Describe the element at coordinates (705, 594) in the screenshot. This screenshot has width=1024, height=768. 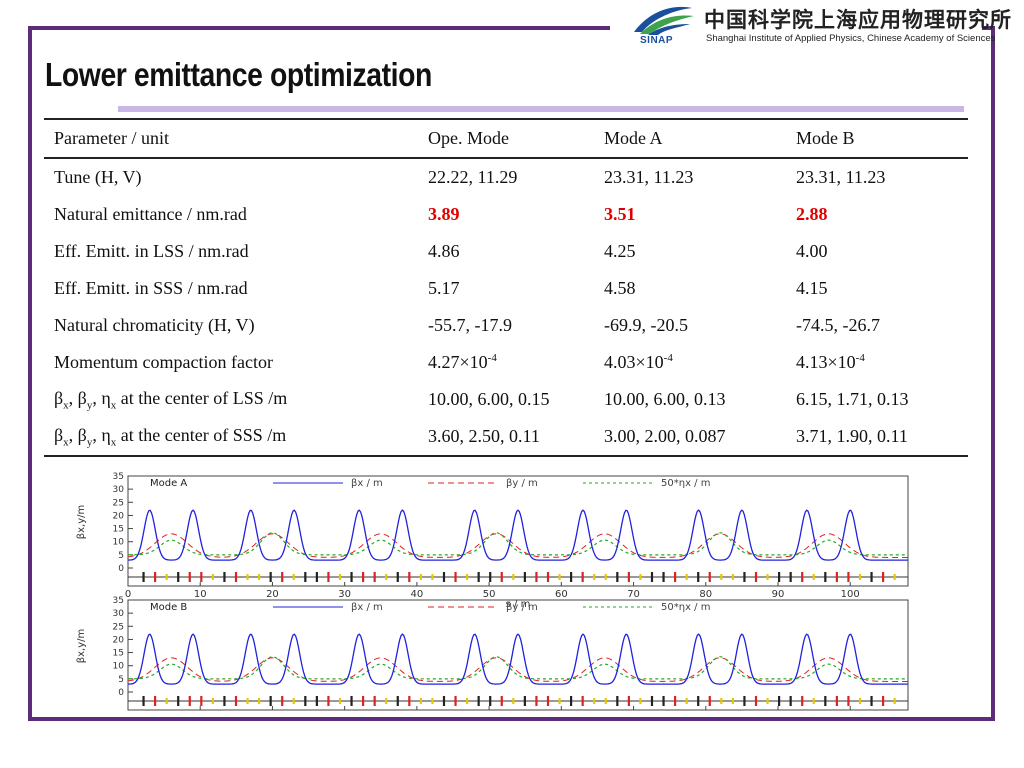
I see `x-tick-label: 80` at that location.